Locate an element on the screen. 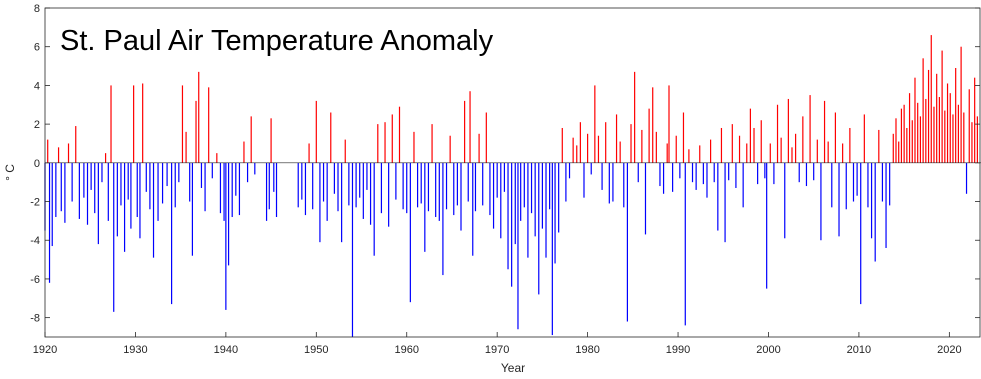 This screenshot has width=981, height=379. x-tick-label: 1980 is located at coordinates (587, 350).